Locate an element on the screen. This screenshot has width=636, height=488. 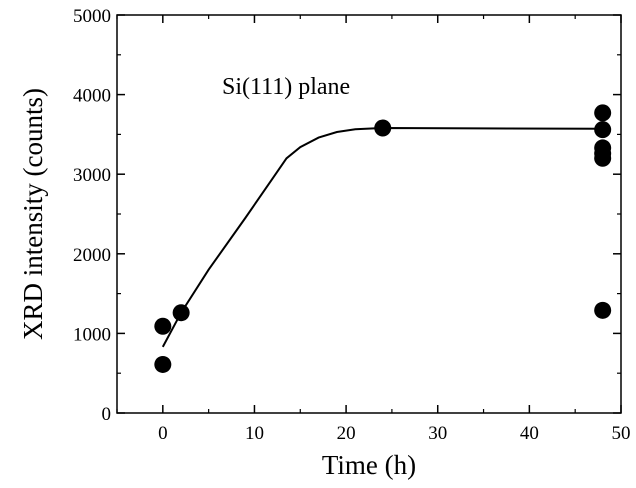
x-tick-label: 0 is located at coordinates (163, 433).